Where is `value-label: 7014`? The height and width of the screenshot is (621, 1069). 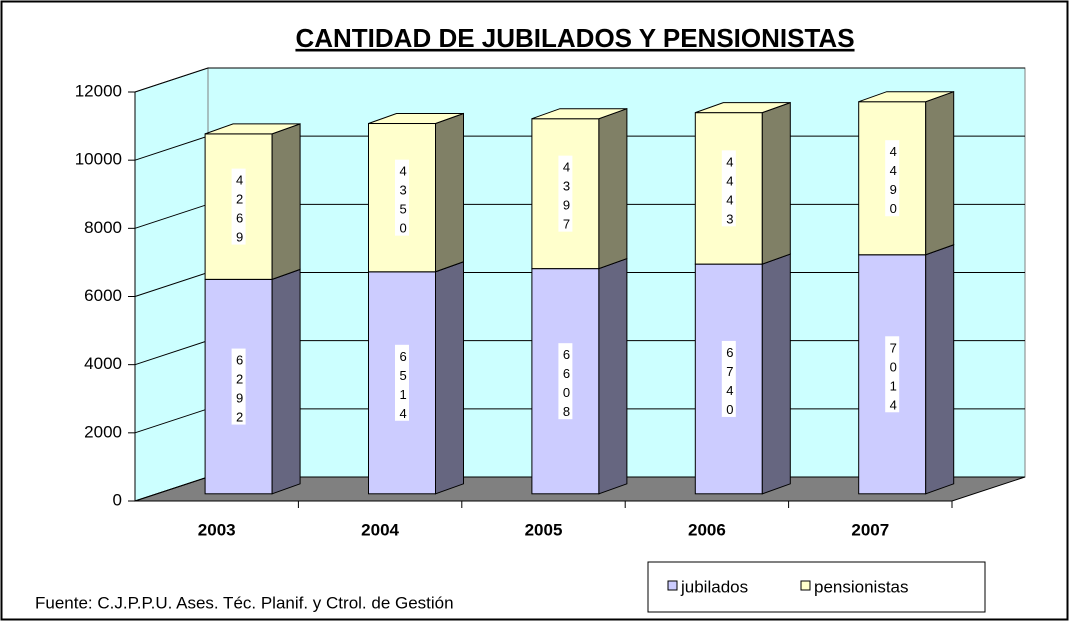
value-label: 7014 is located at coordinates (893, 378).